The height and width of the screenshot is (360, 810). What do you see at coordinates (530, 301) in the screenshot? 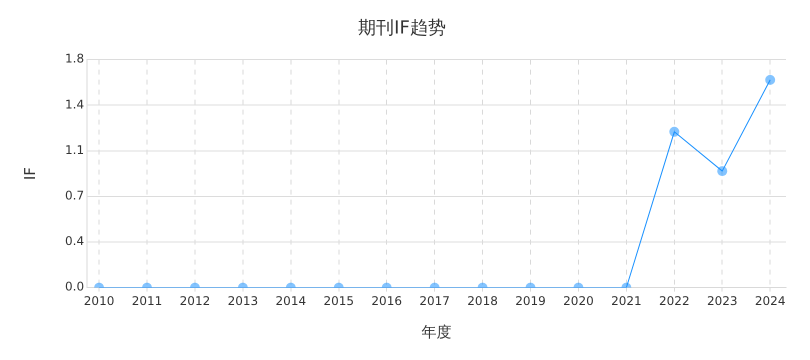
I see `x-tick-label: 2019` at bounding box center [530, 301].